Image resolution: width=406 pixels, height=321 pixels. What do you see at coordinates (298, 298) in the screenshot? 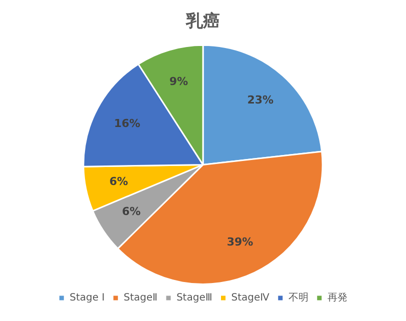
I see `legend-label: 不明` at bounding box center [298, 298].